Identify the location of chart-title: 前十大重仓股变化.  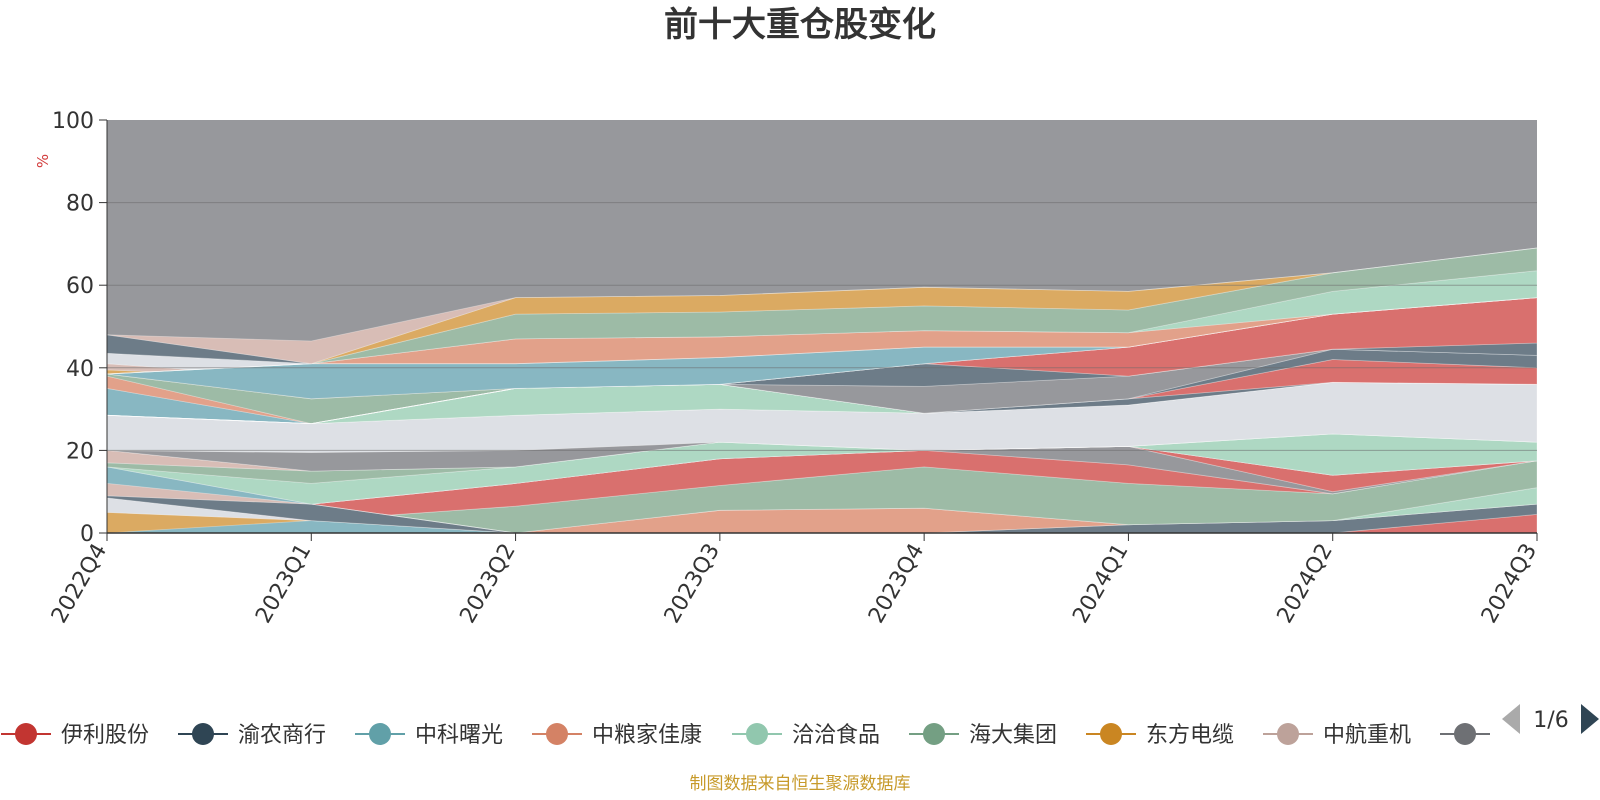
(800, 25).